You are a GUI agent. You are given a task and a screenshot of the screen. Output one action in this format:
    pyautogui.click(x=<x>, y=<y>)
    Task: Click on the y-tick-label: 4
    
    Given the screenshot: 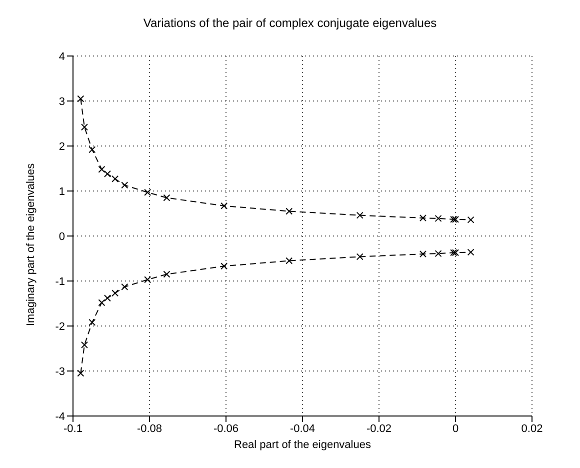 What is the action you would take?
    pyautogui.click(x=61, y=56)
    